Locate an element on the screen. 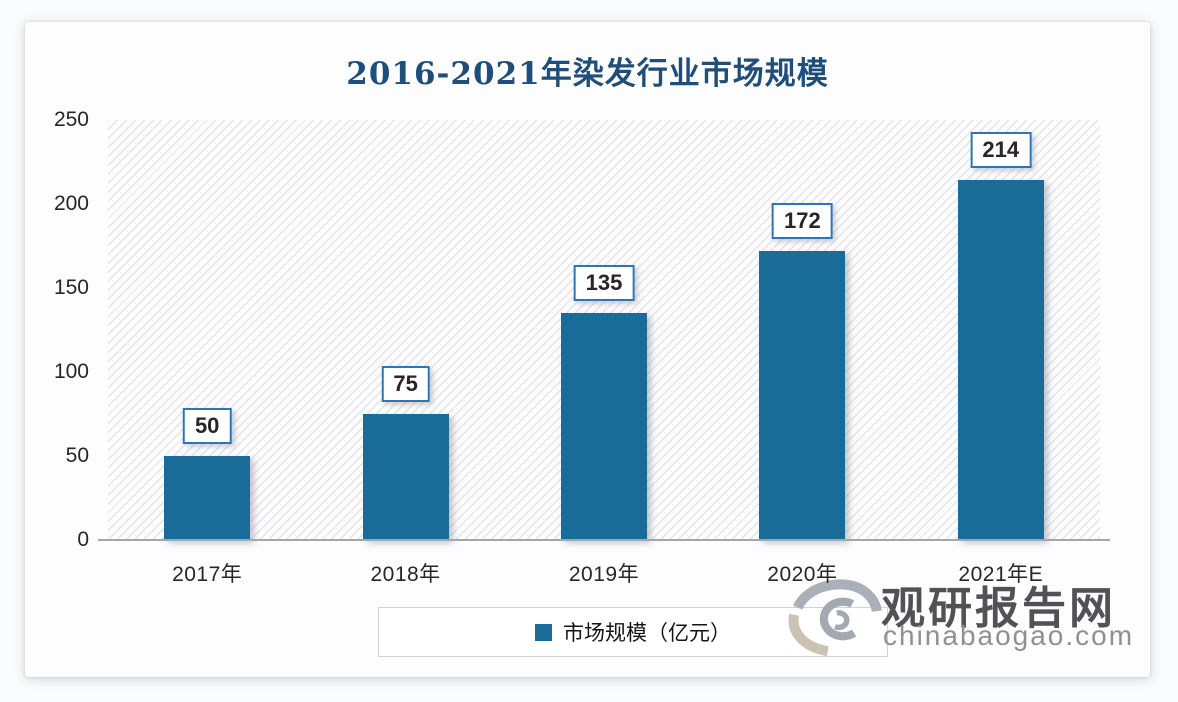 This screenshot has height=702, width=1178. legend-marker-square is located at coordinates (543, 632).